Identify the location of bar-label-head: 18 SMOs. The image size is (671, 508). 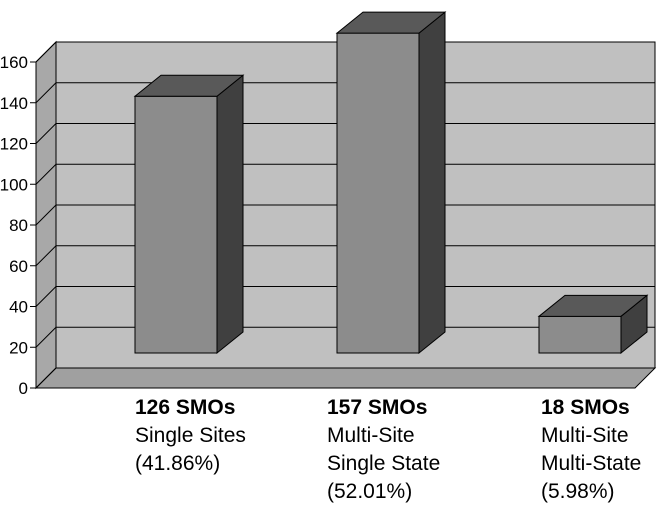
(585, 407).